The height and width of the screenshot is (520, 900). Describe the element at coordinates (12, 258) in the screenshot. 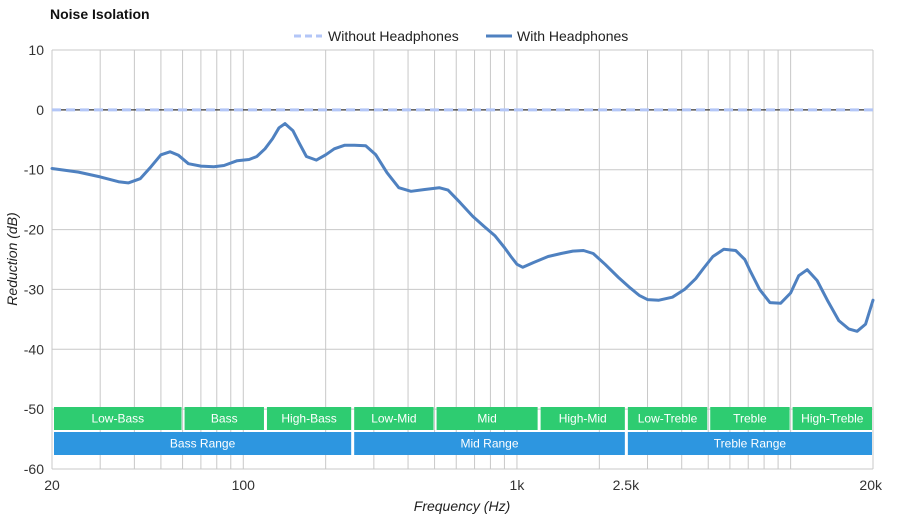

I see `y-axis-label: Reduction (dB)` at that location.